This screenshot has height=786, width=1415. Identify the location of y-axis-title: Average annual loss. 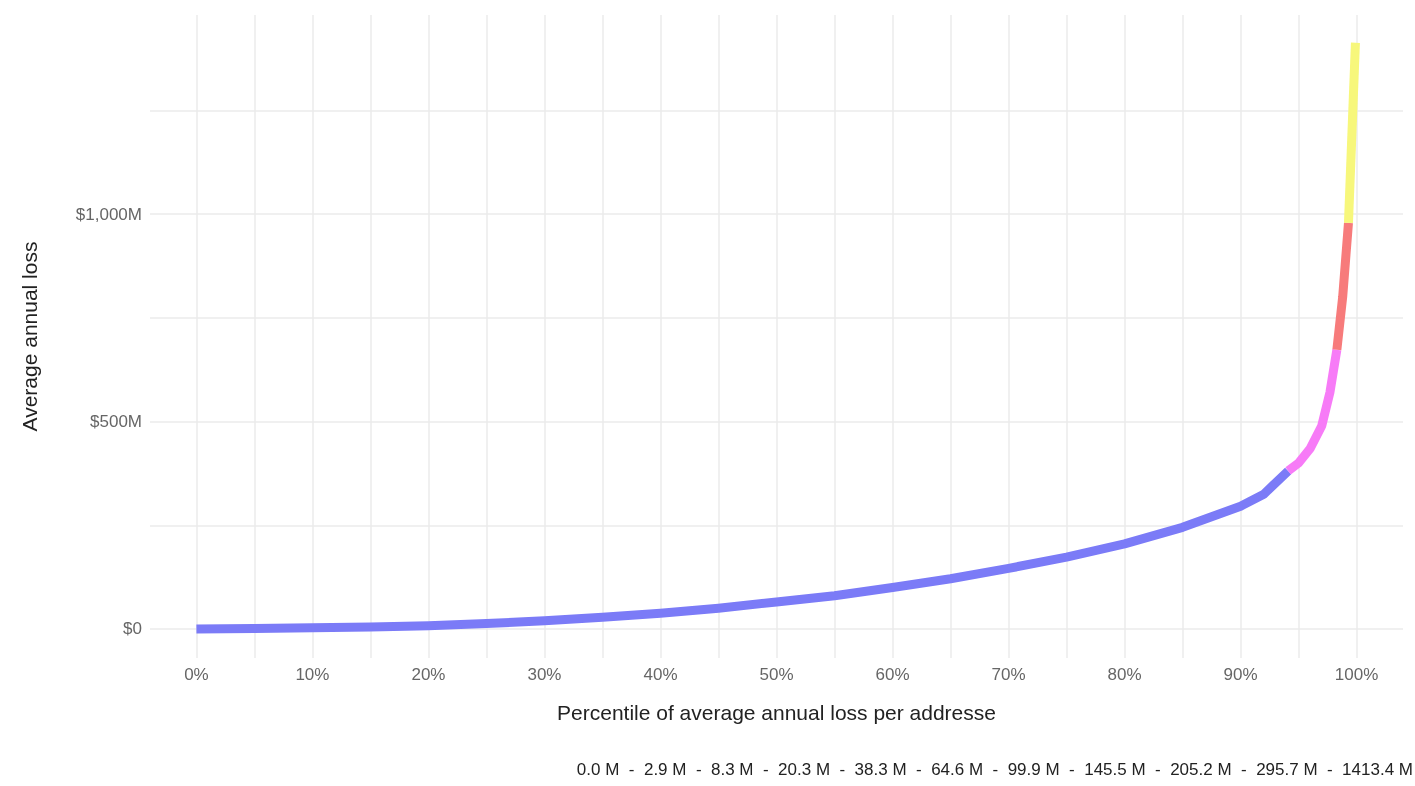
(29, 336).